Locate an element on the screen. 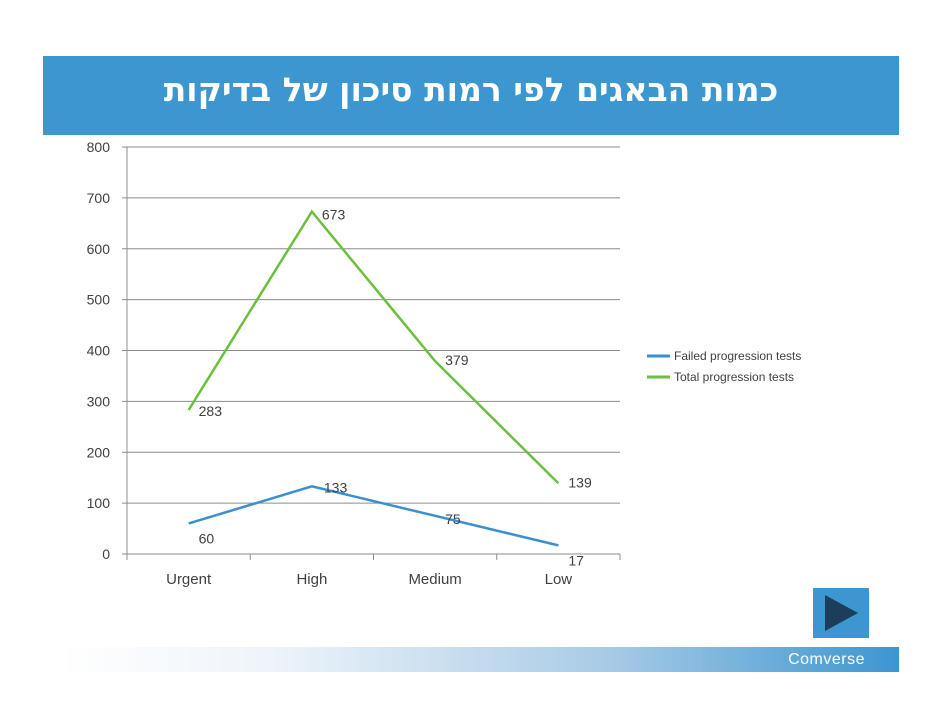 This screenshot has height=728, width=942. y-tick-label: 700 is located at coordinates (99, 198).